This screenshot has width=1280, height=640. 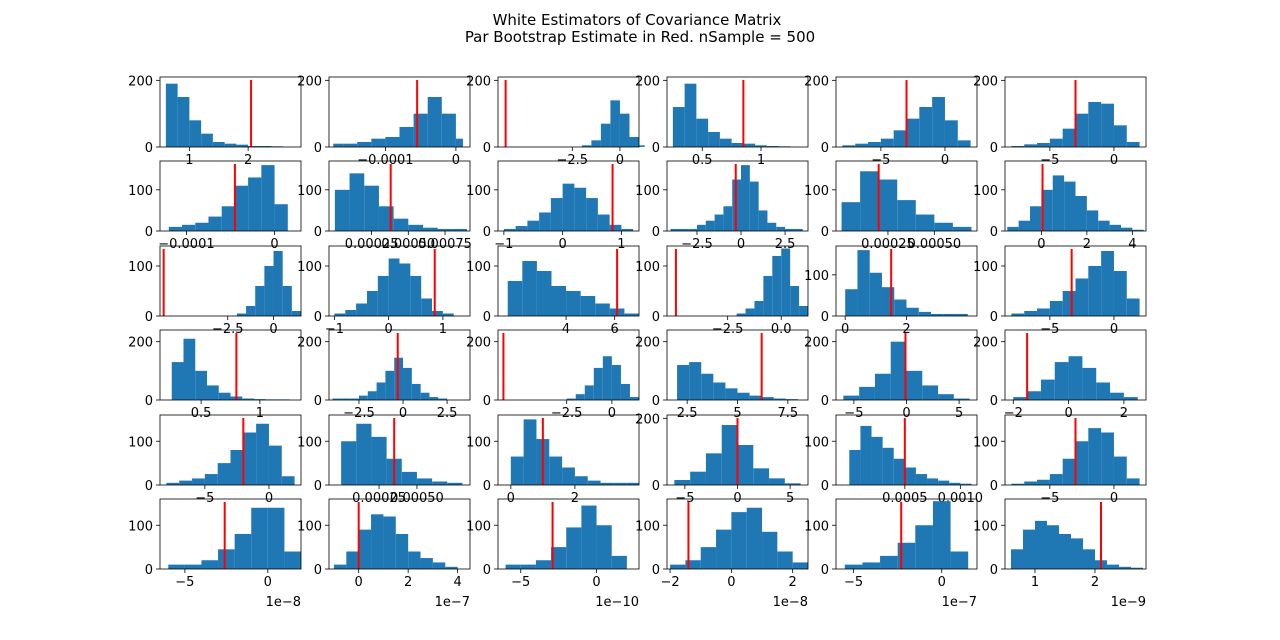 I want to click on x-tick-label: 1, so click(x=260, y=413).